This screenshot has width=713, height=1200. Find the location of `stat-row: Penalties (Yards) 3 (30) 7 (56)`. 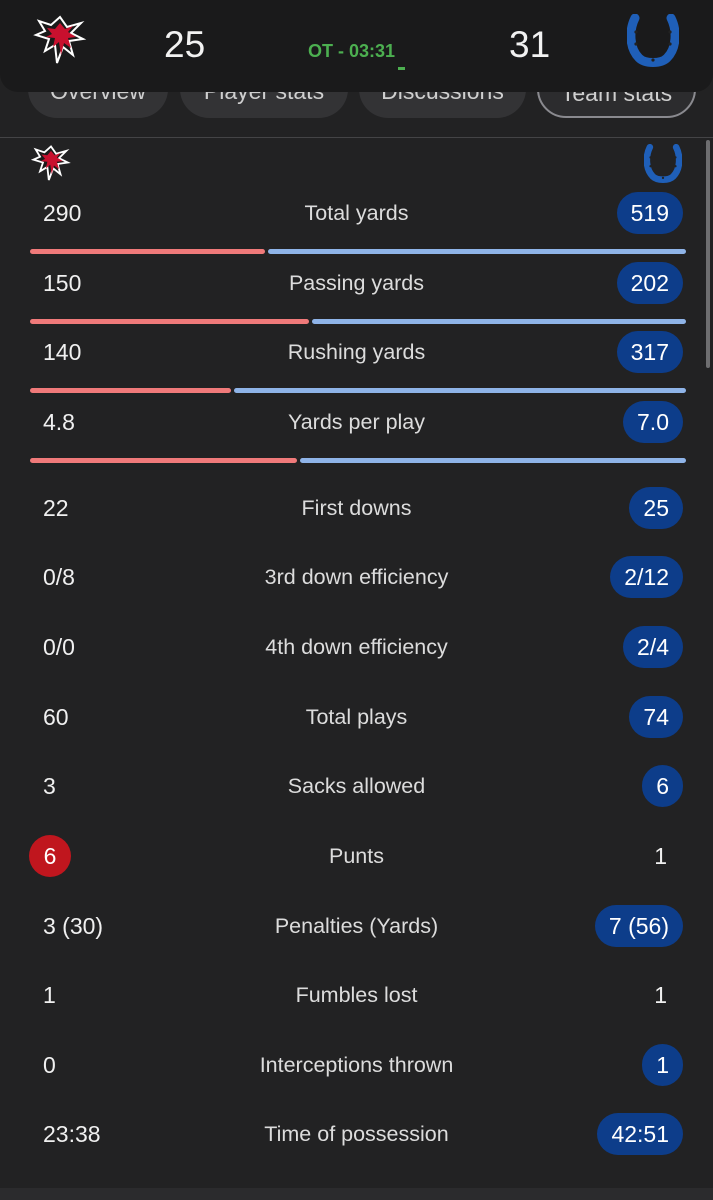

stat-row: Penalties (Yards) 3 (30) 7 (56) is located at coordinates (356, 926).